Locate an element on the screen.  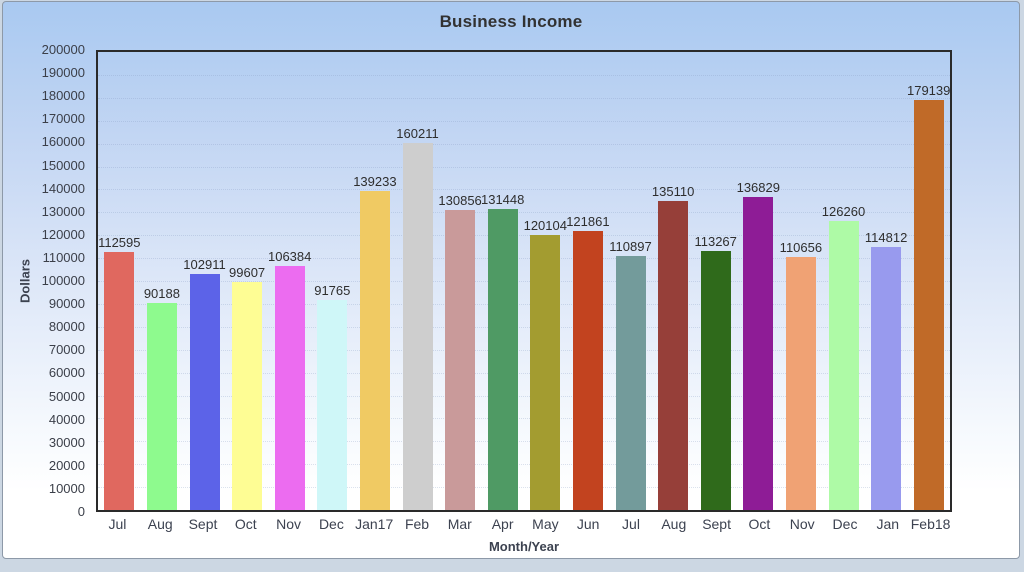
bar-value-label: 120104 is located at coordinates (545, 225).